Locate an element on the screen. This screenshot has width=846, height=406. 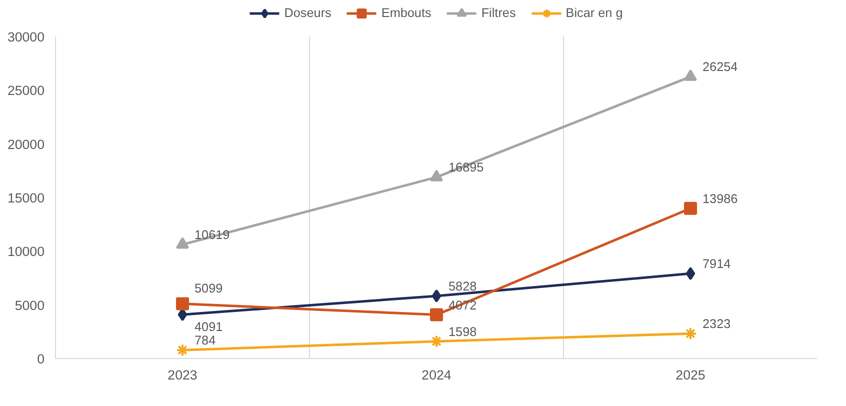
data-label: 4091 is located at coordinates (208, 327).